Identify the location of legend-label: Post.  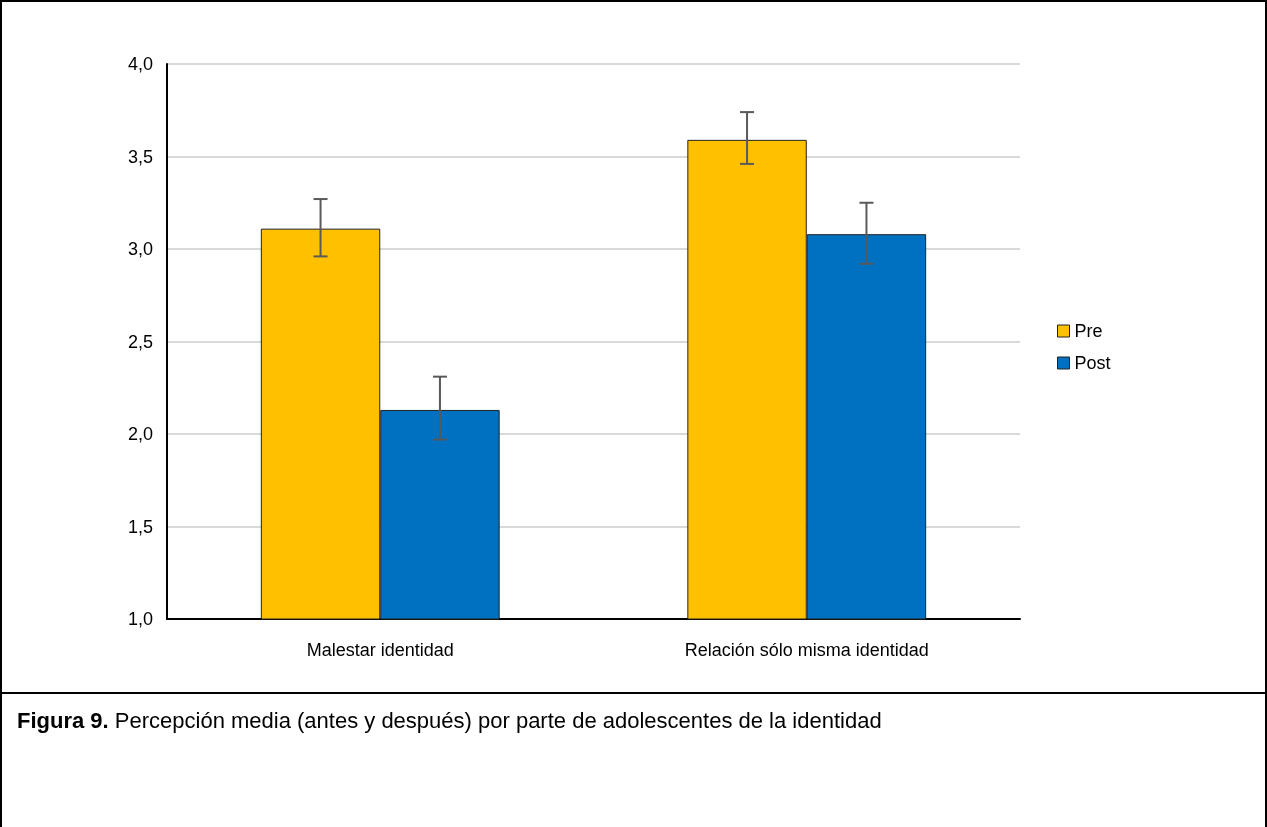
(1092, 363).